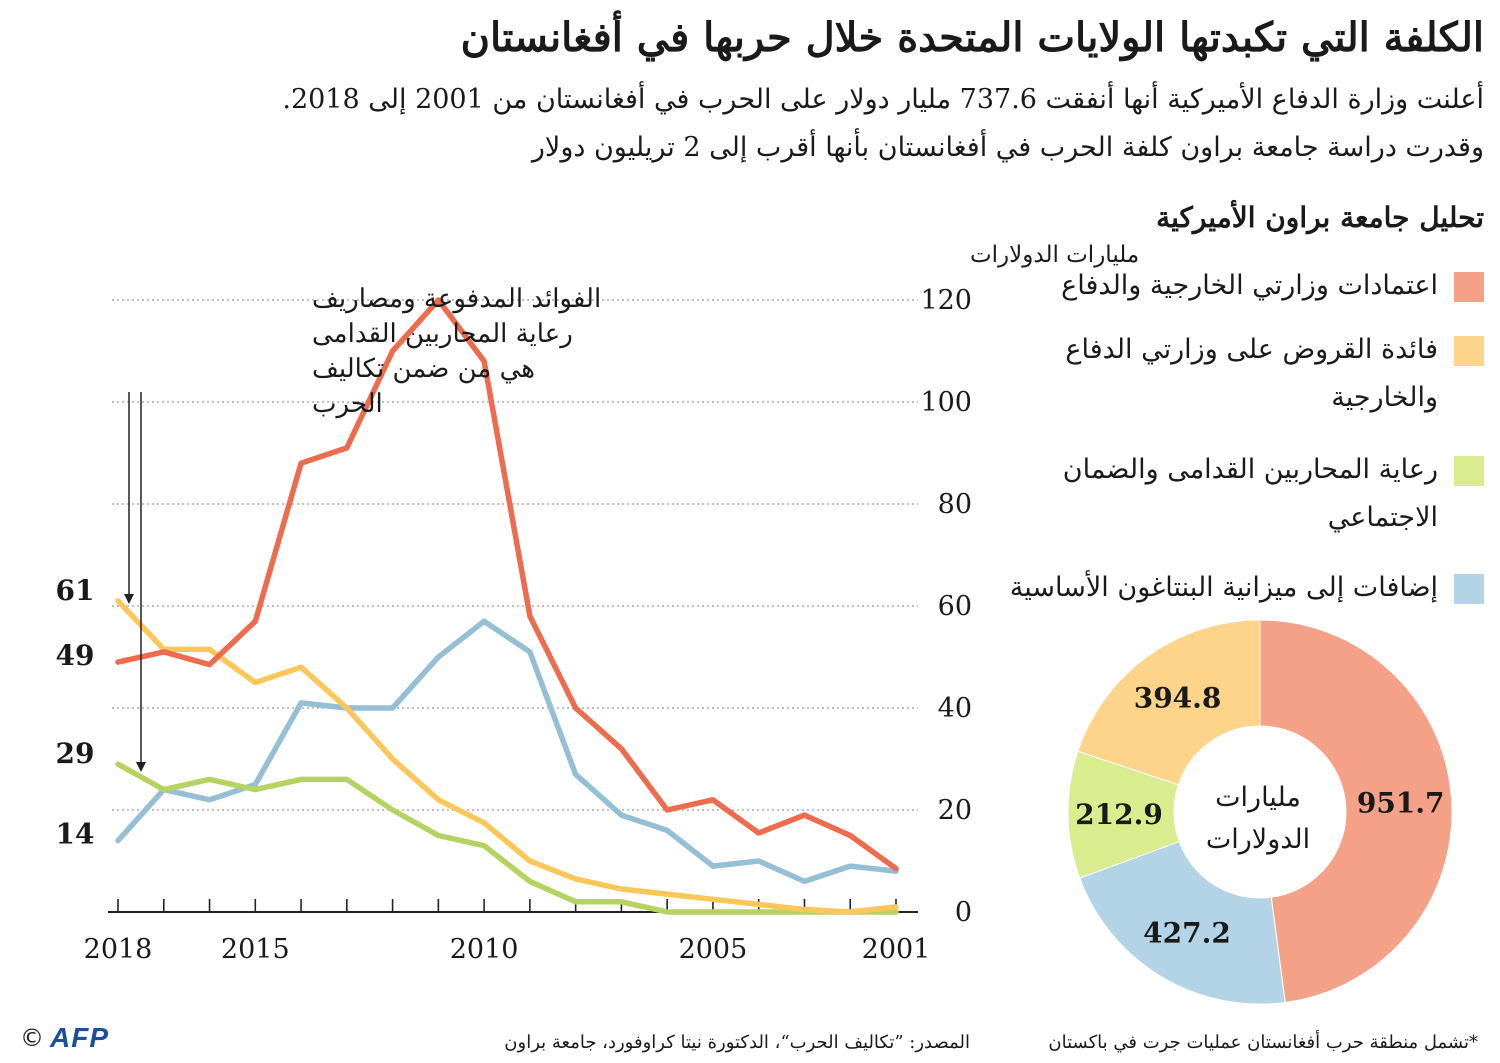 Image resolution: width=1500 pixels, height=1063 pixels. Describe the element at coordinates (955, 606) in the screenshot. I see `y-tick-label: 60` at that location.